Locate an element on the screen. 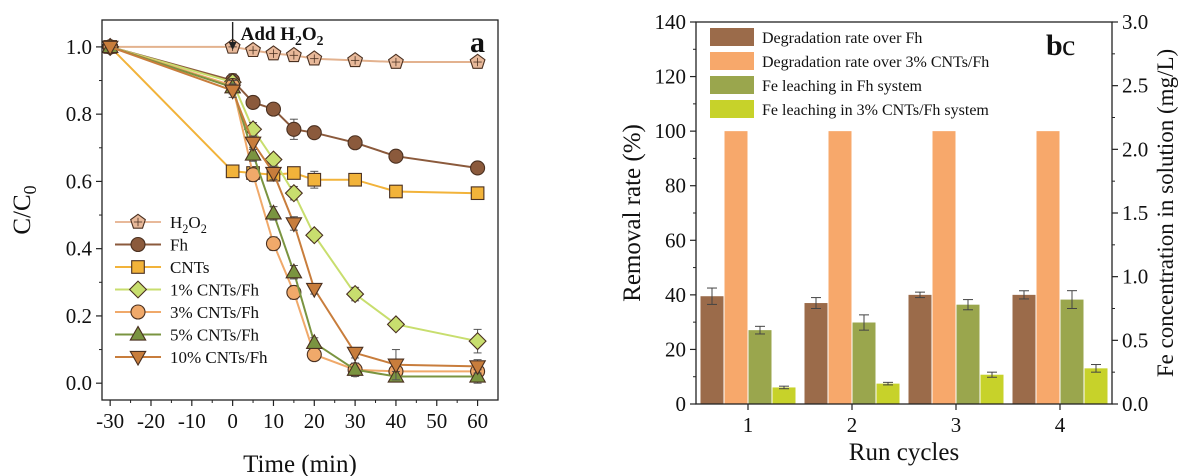  y-left-tick-label: 100 is located at coordinates (671, 131).